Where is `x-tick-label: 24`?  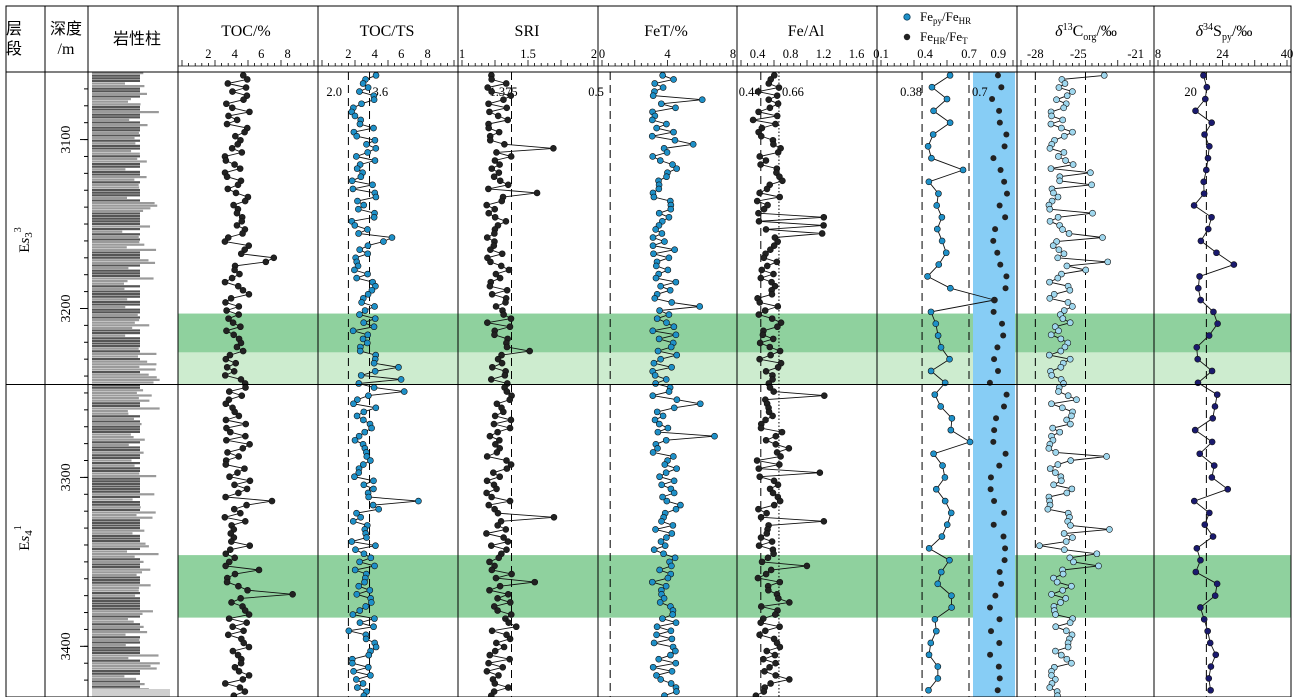 x-tick-label: 24 is located at coordinates (1222, 54).